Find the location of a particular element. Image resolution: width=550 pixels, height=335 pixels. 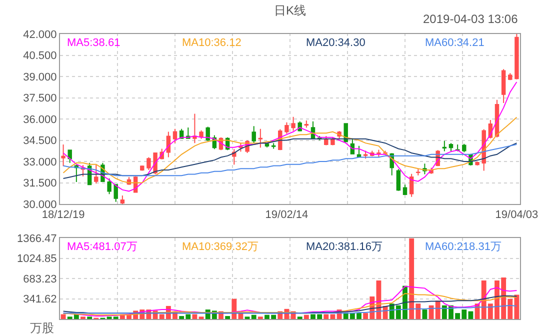

text: MA10:36.12 is located at coordinates (212, 43).